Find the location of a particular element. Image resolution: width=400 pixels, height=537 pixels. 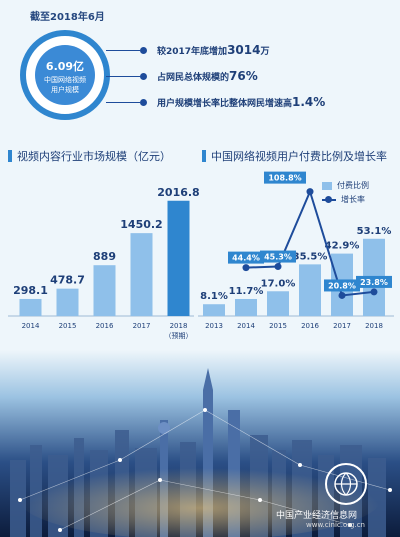

data-label: 11.7% is located at coordinates (246, 291).